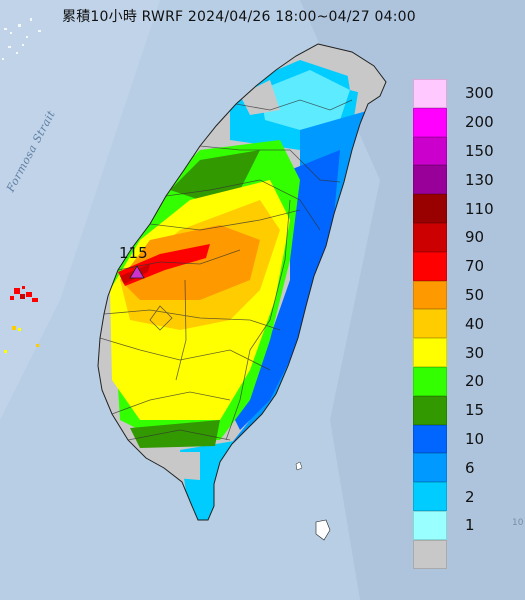 The image size is (525, 600). What do you see at coordinates (479, 208) in the screenshot?
I see `legend-label: 110` at bounding box center [479, 208].